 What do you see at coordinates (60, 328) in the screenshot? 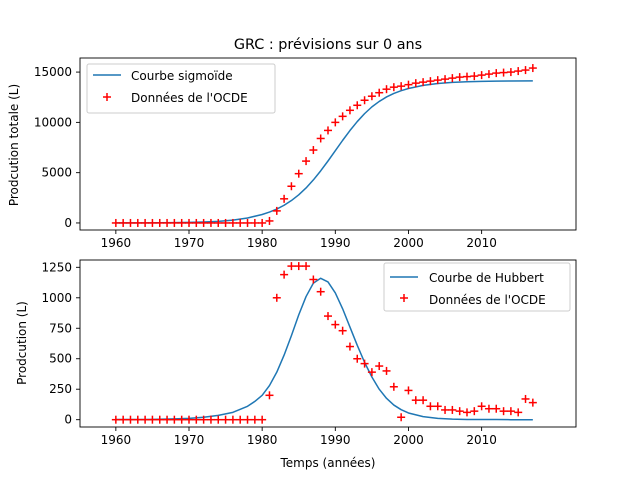
I see `y-tick-label: 750` at bounding box center [60, 328].